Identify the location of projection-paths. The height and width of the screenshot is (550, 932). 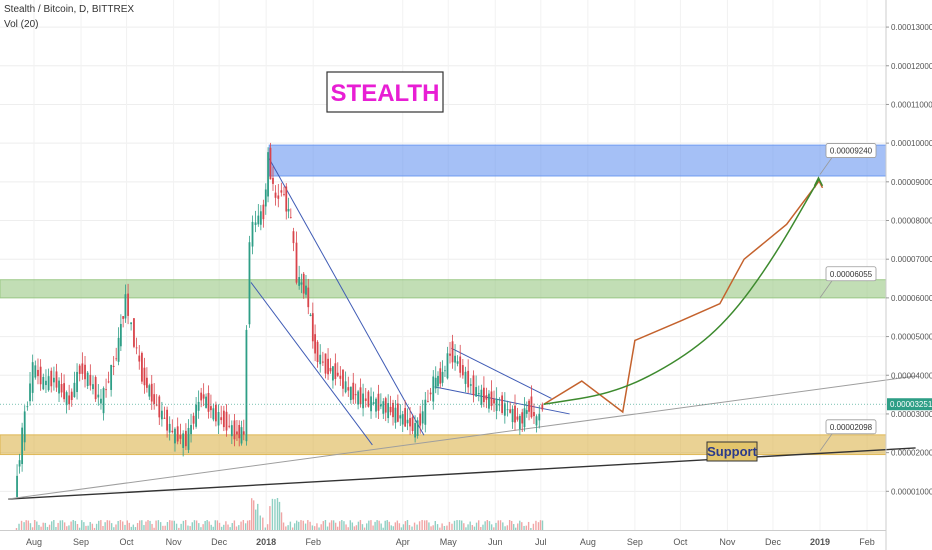
(683, 295).